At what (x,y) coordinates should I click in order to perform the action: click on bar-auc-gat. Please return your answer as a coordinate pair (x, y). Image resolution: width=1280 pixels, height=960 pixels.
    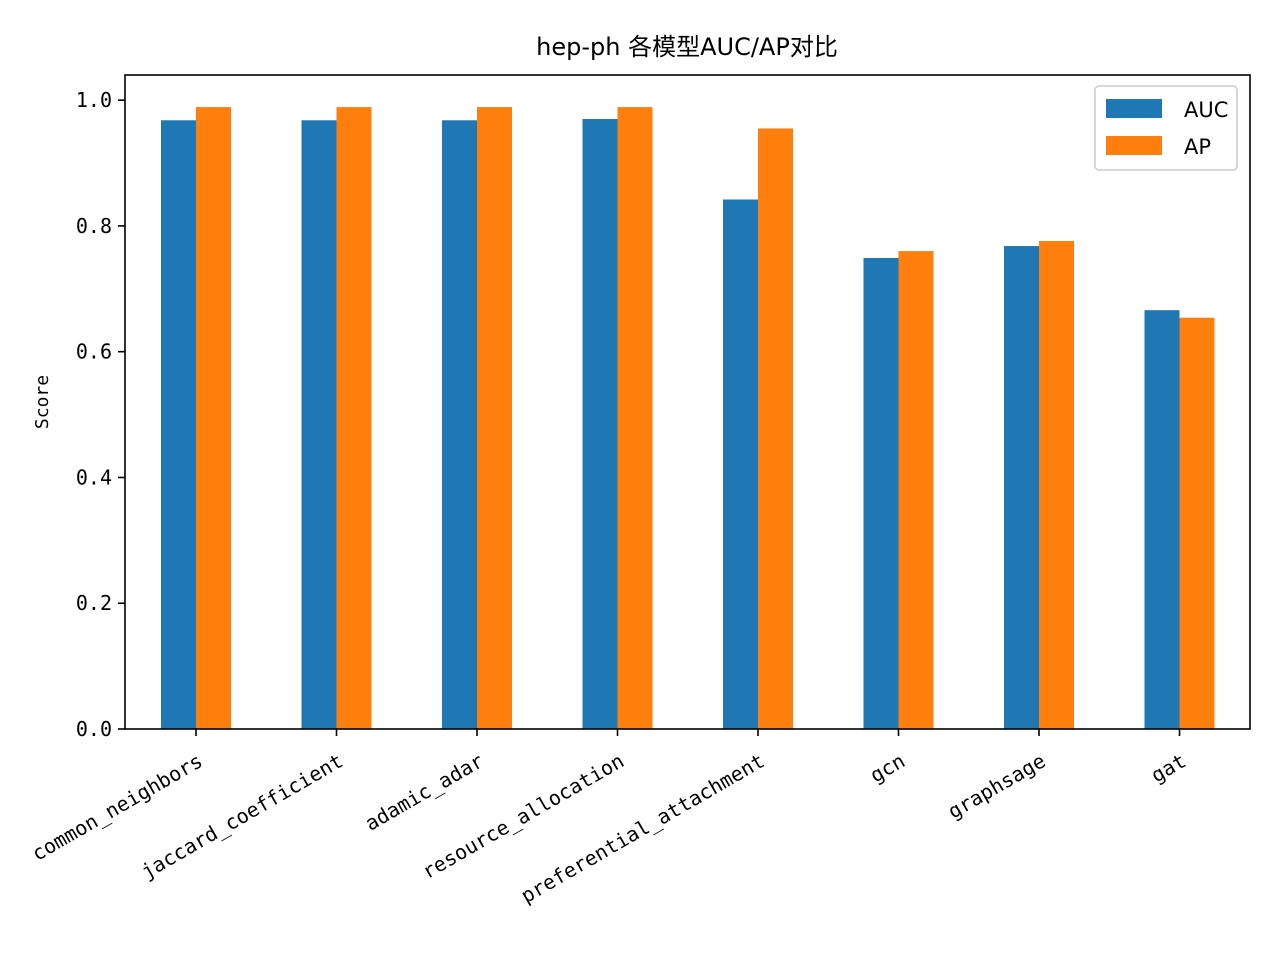
    Looking at the image, I should click on (1162, 519).